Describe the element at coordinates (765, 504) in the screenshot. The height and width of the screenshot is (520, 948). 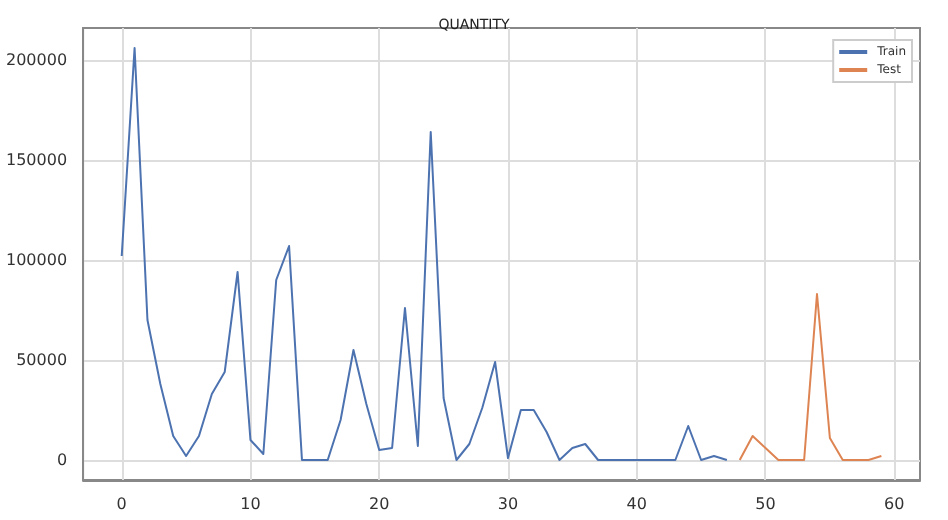
I see `x-tick-label: 50` at that location.